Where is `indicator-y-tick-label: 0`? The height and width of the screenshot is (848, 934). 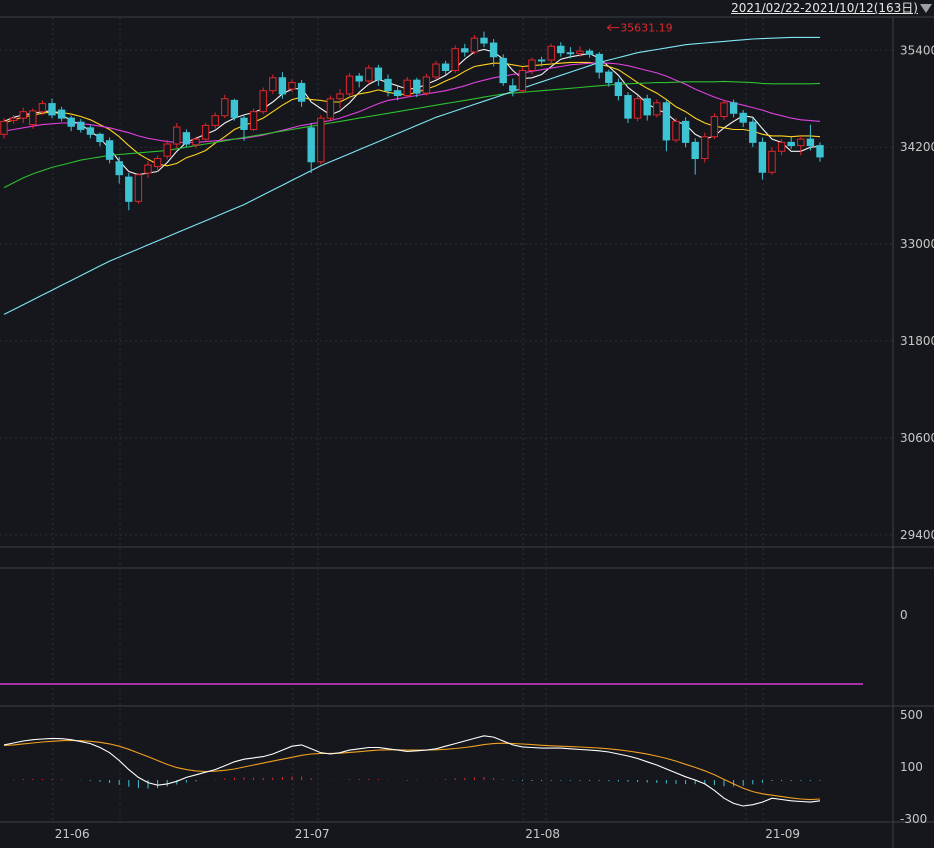 indicator-y-tick-label: 0 is located at coordinates (904, 615).